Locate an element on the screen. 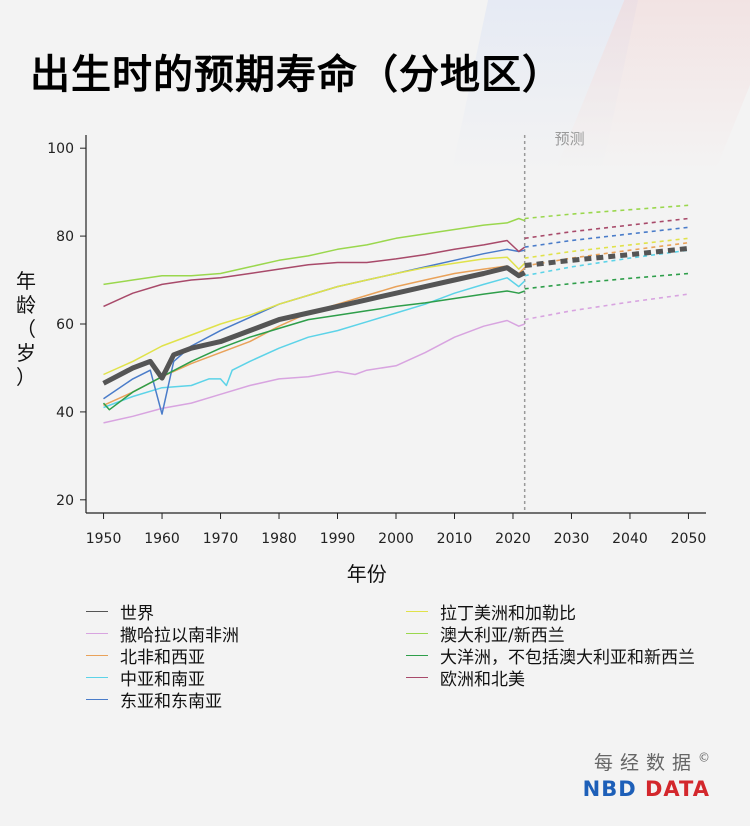 This screenshot has height=826, width=750. x-tick-label: 1950 is located at coordinates (104, 539).